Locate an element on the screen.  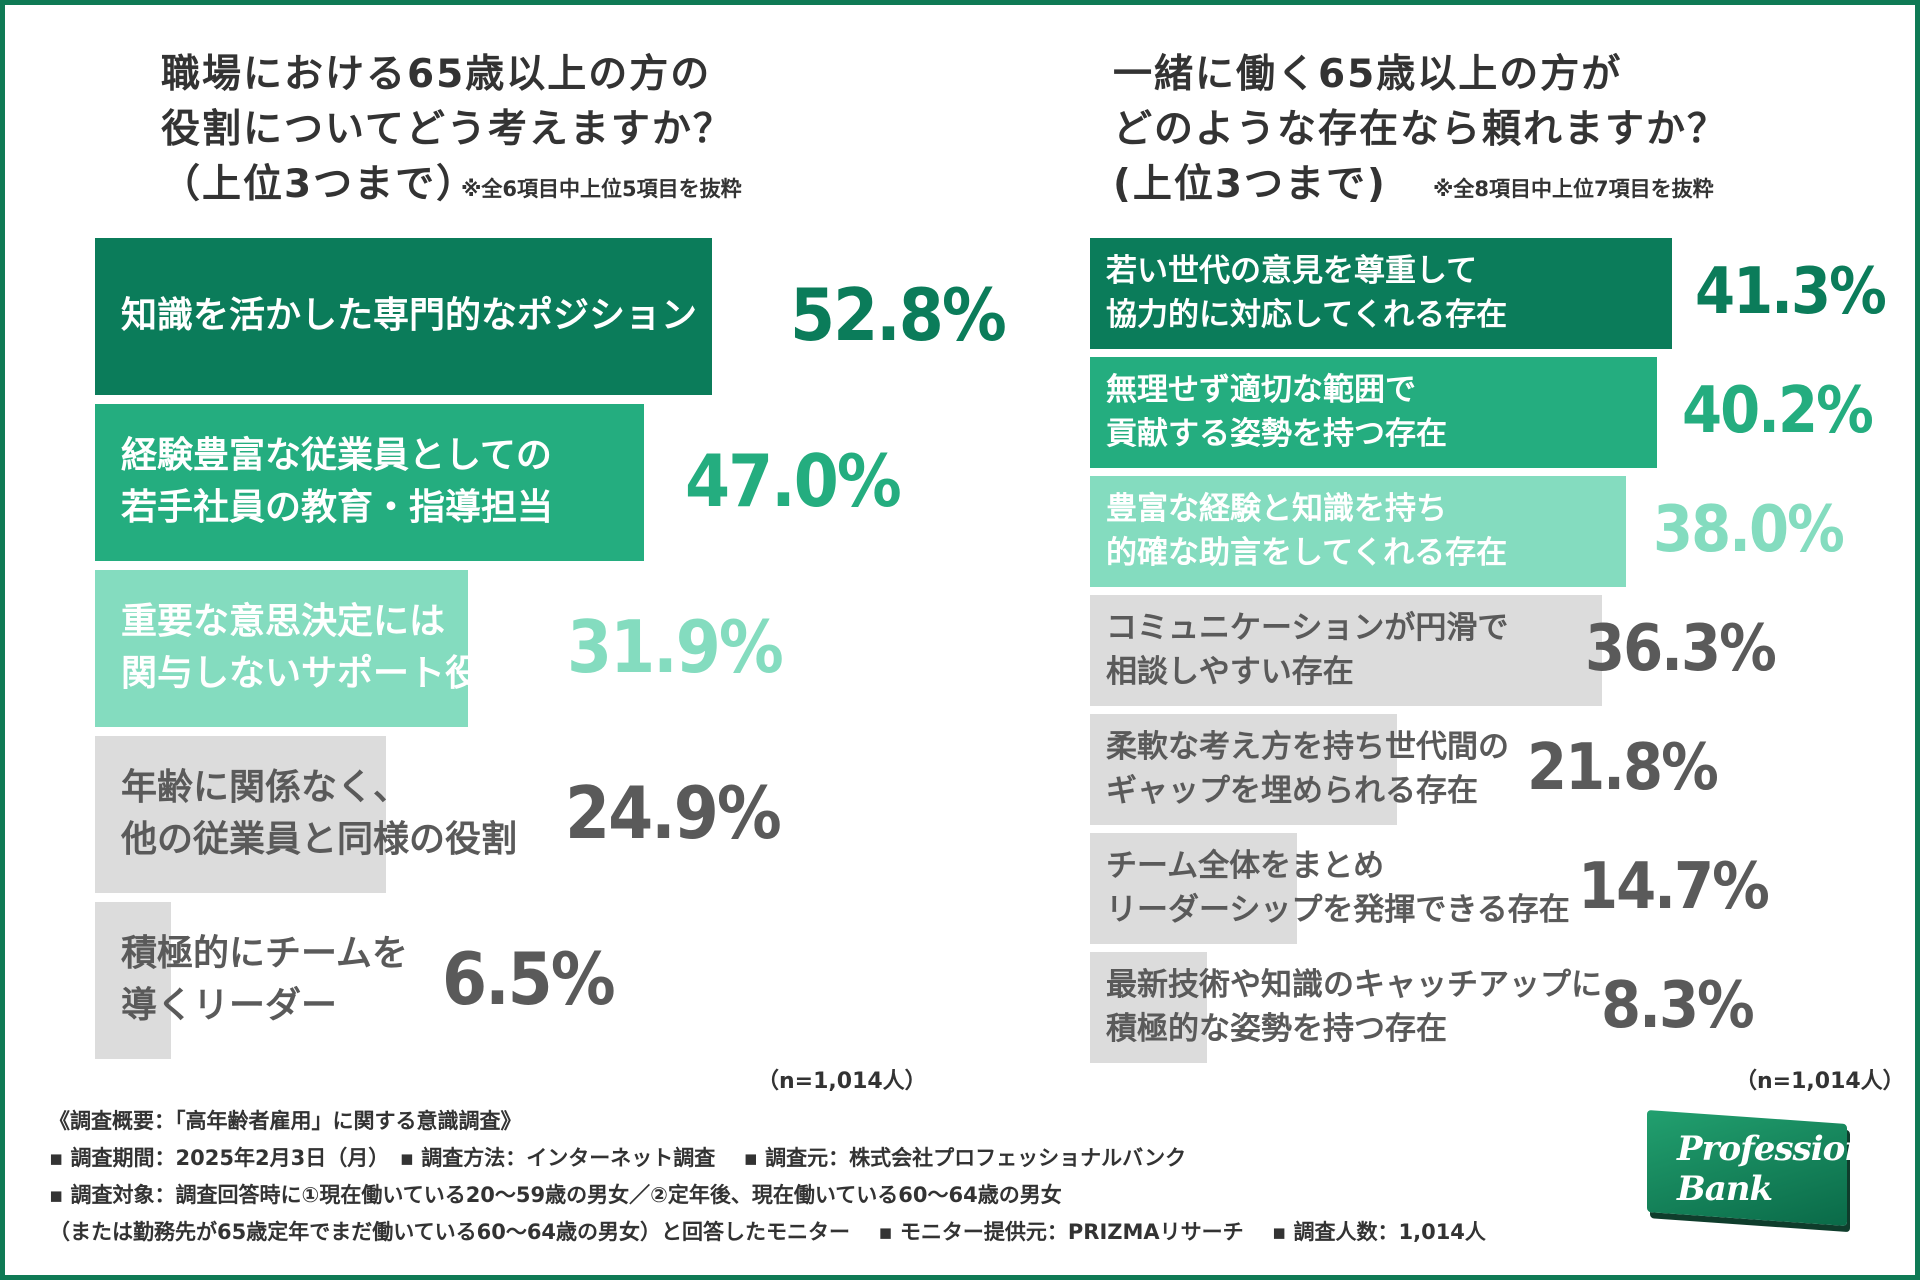
bar-category-label: 豊富な経験と知識を持ち的確な助言をしてくれる存在 is located at coordinates (1306, 532).